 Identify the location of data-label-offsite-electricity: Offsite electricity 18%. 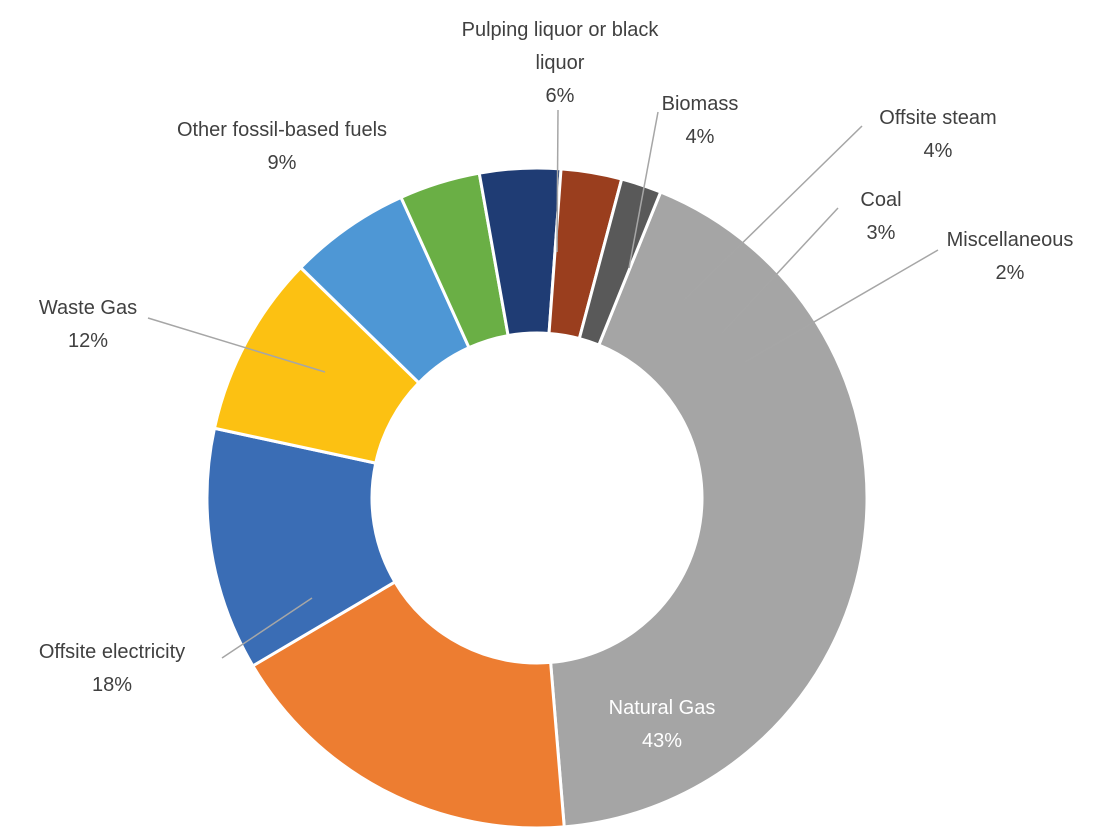
(112, 668).